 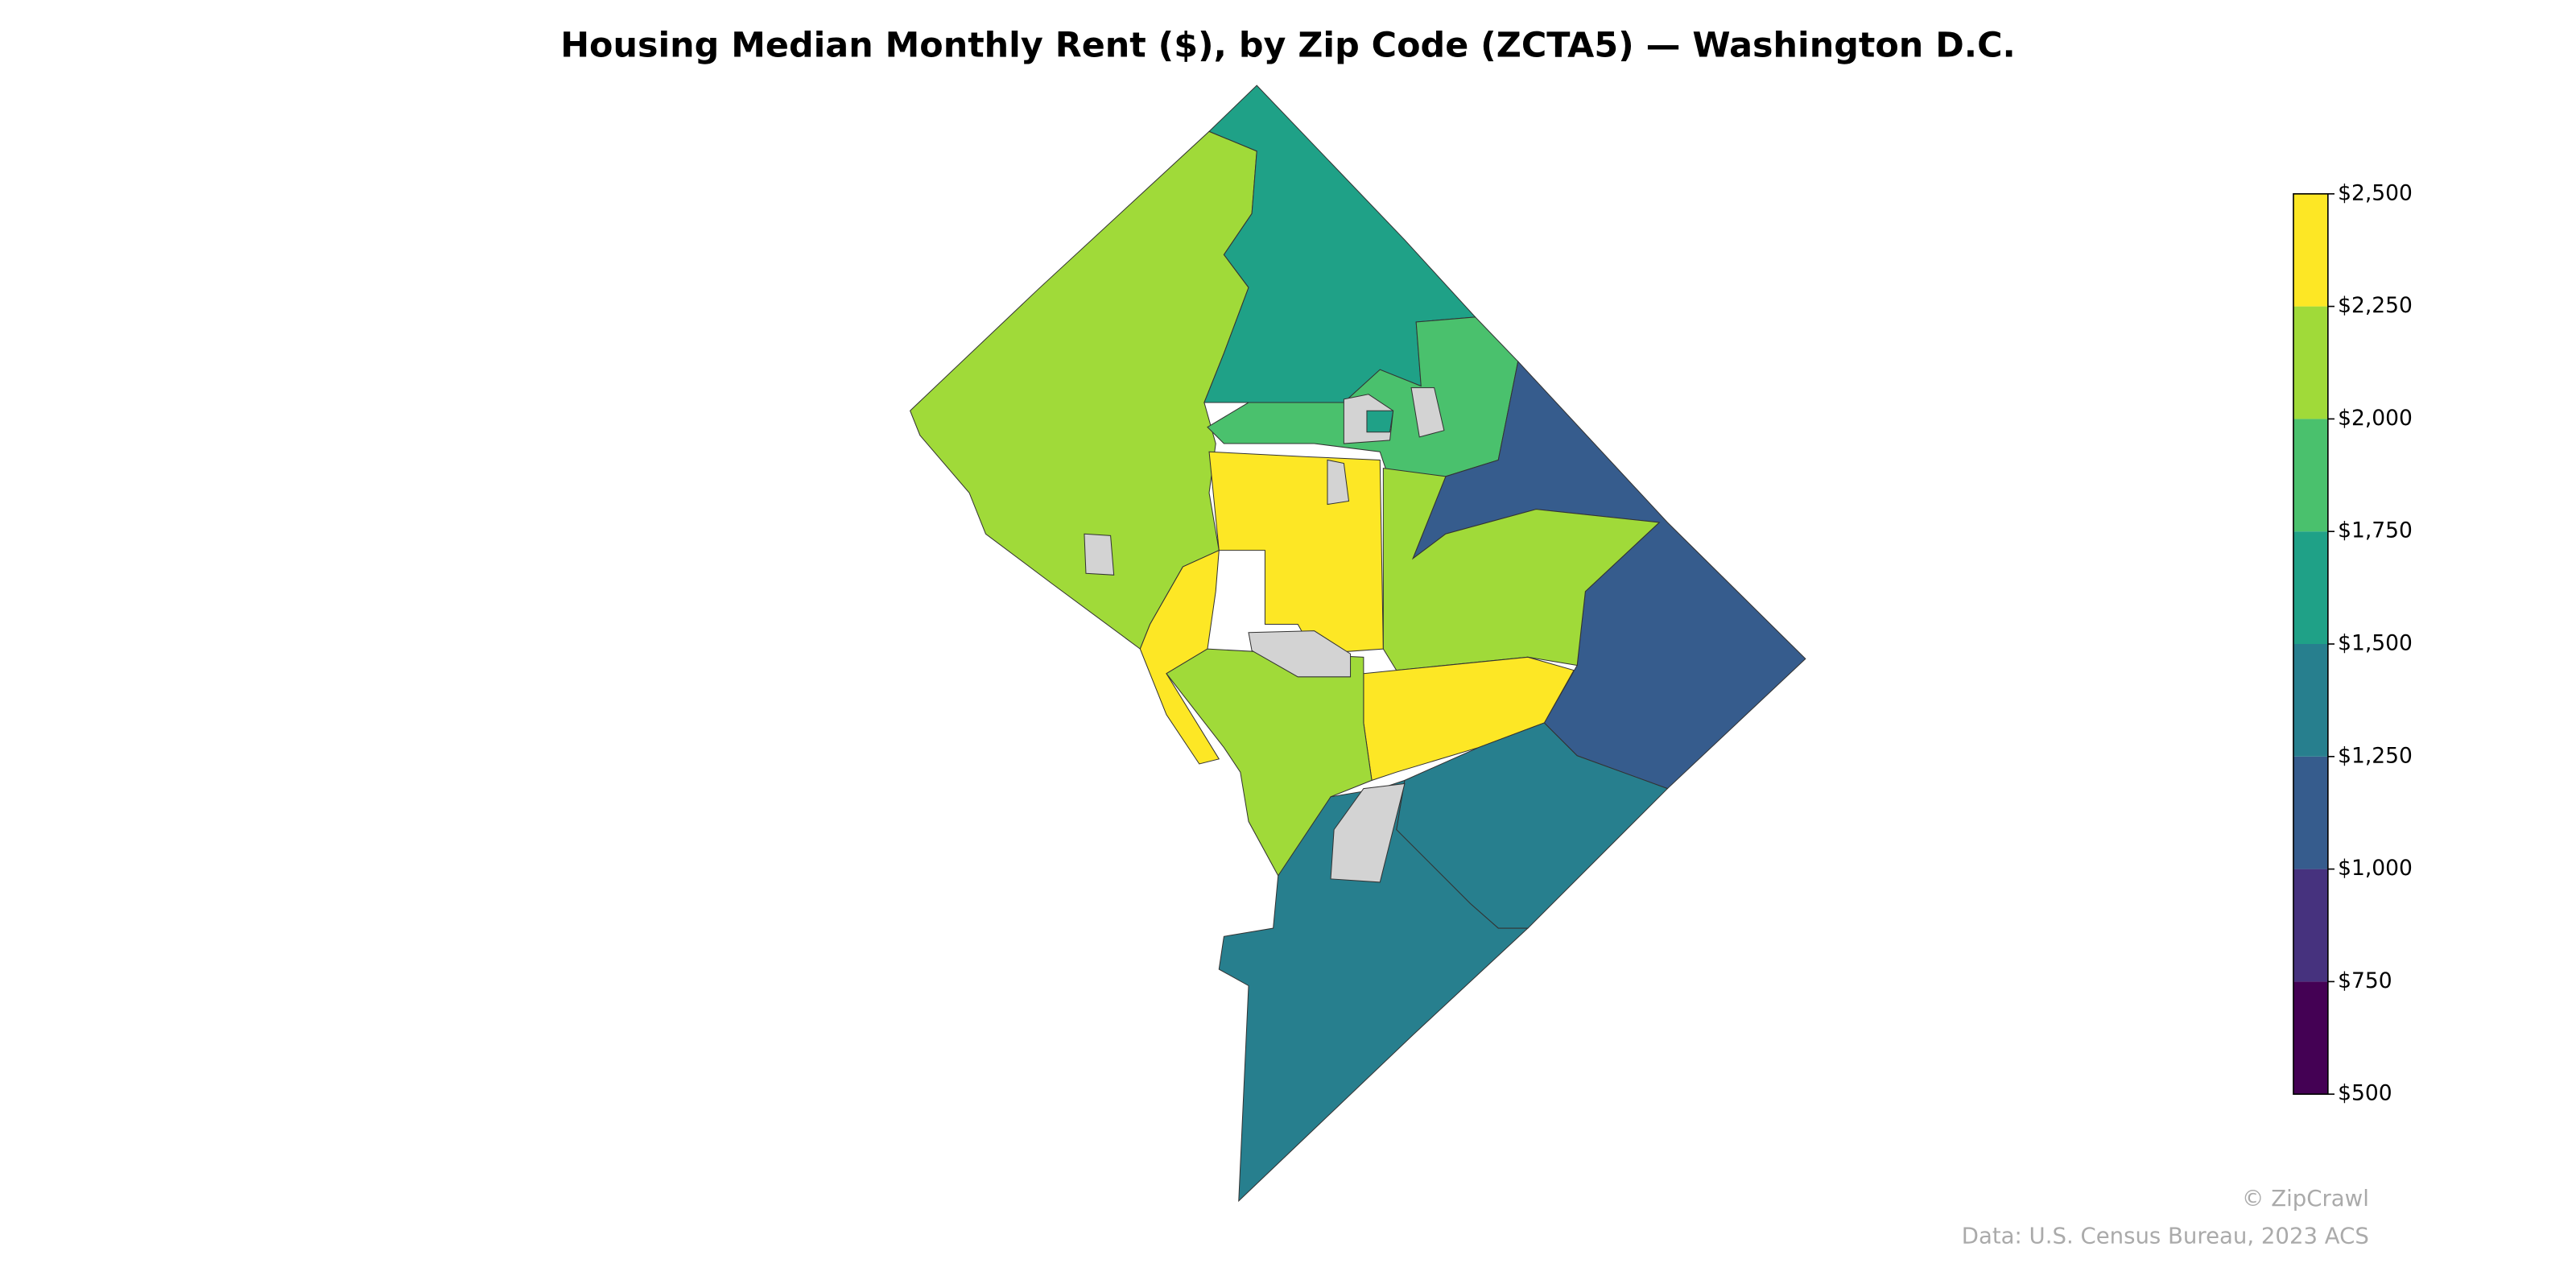 What do you see at coordinates (2375, 192) in the screenshot?
I see `colorbar-tick-label: $2,500` at bounding box center [2375, 192].